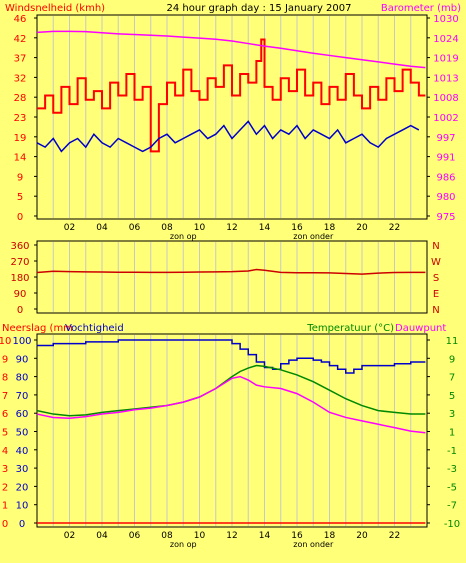  Describe the element at coordinates (20, 138) in the screenshot. I see `wind-tick-label: 19` at that location.